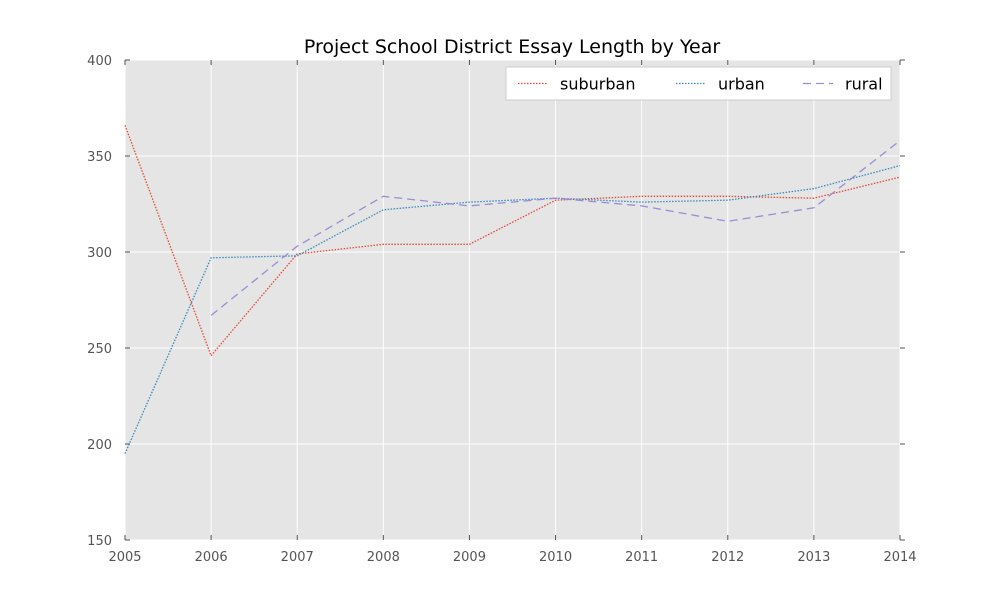 The image size is (1000, 600). Describe the element at coordinates (297, 557) in the screenshot. I see `x-tick-label: 2007` at that location.